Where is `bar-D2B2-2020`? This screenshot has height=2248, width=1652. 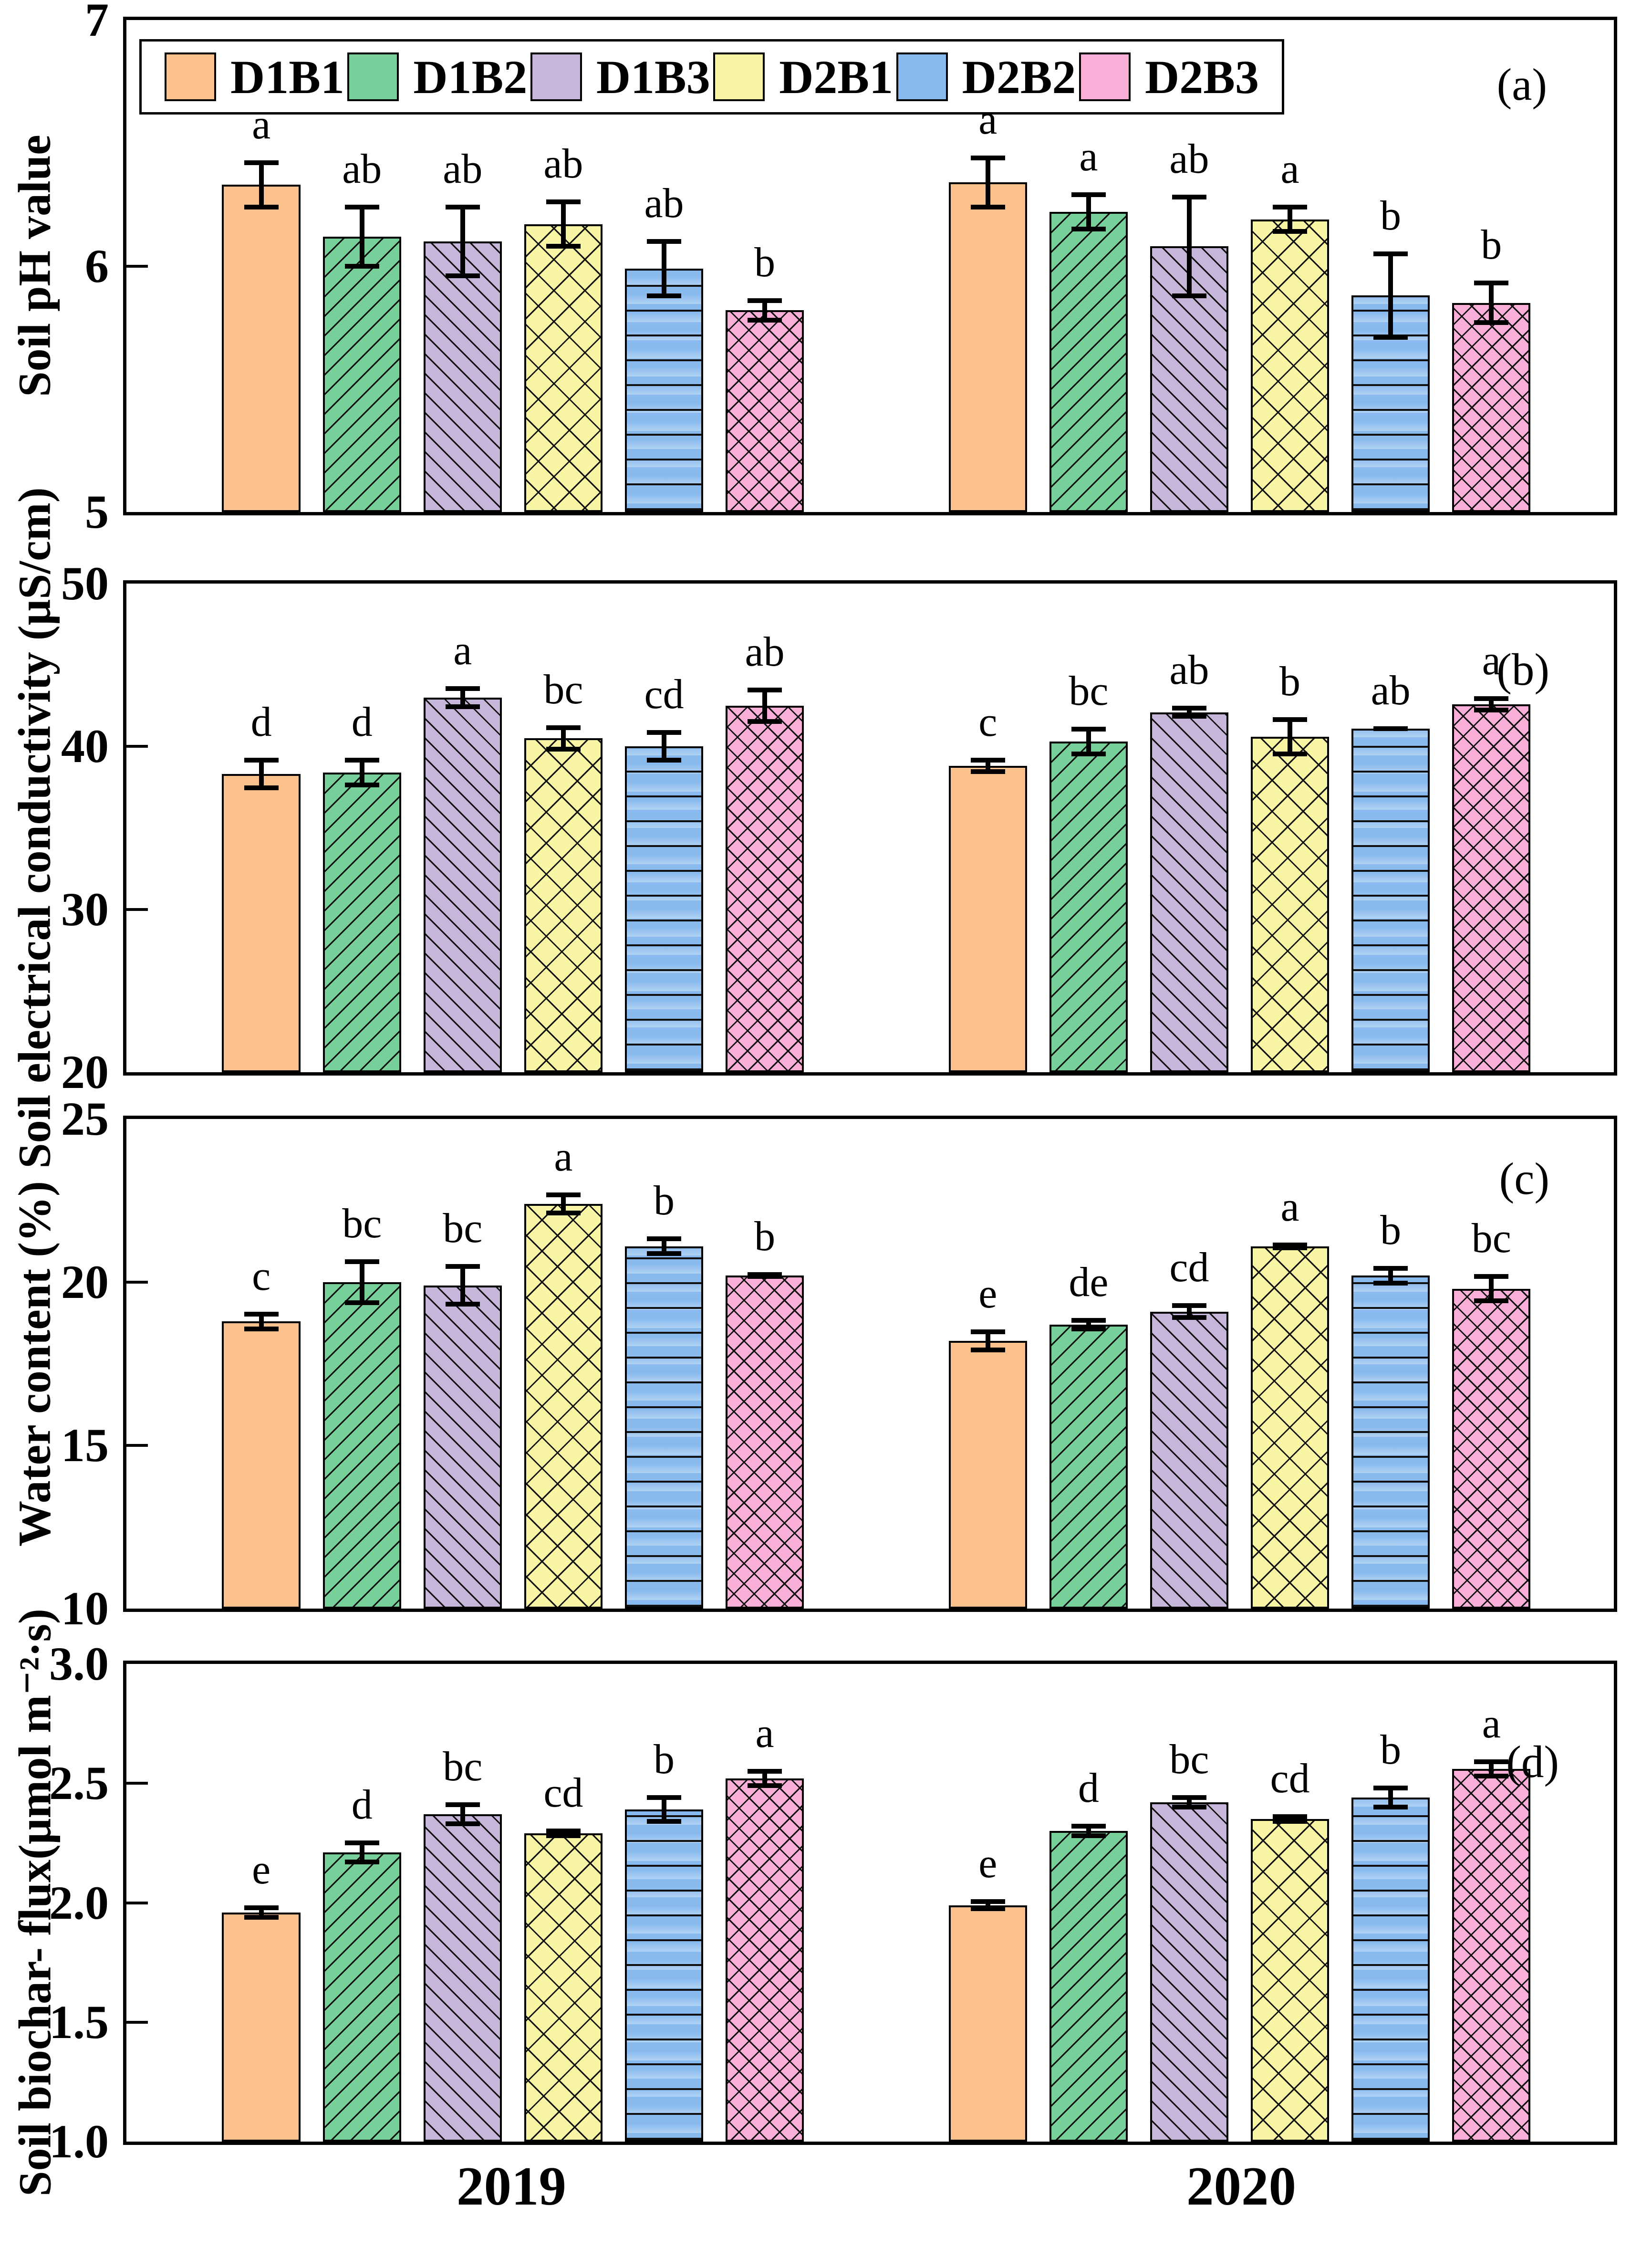
bar-D2B2-2020 is located at coordinates (1390, 1442).